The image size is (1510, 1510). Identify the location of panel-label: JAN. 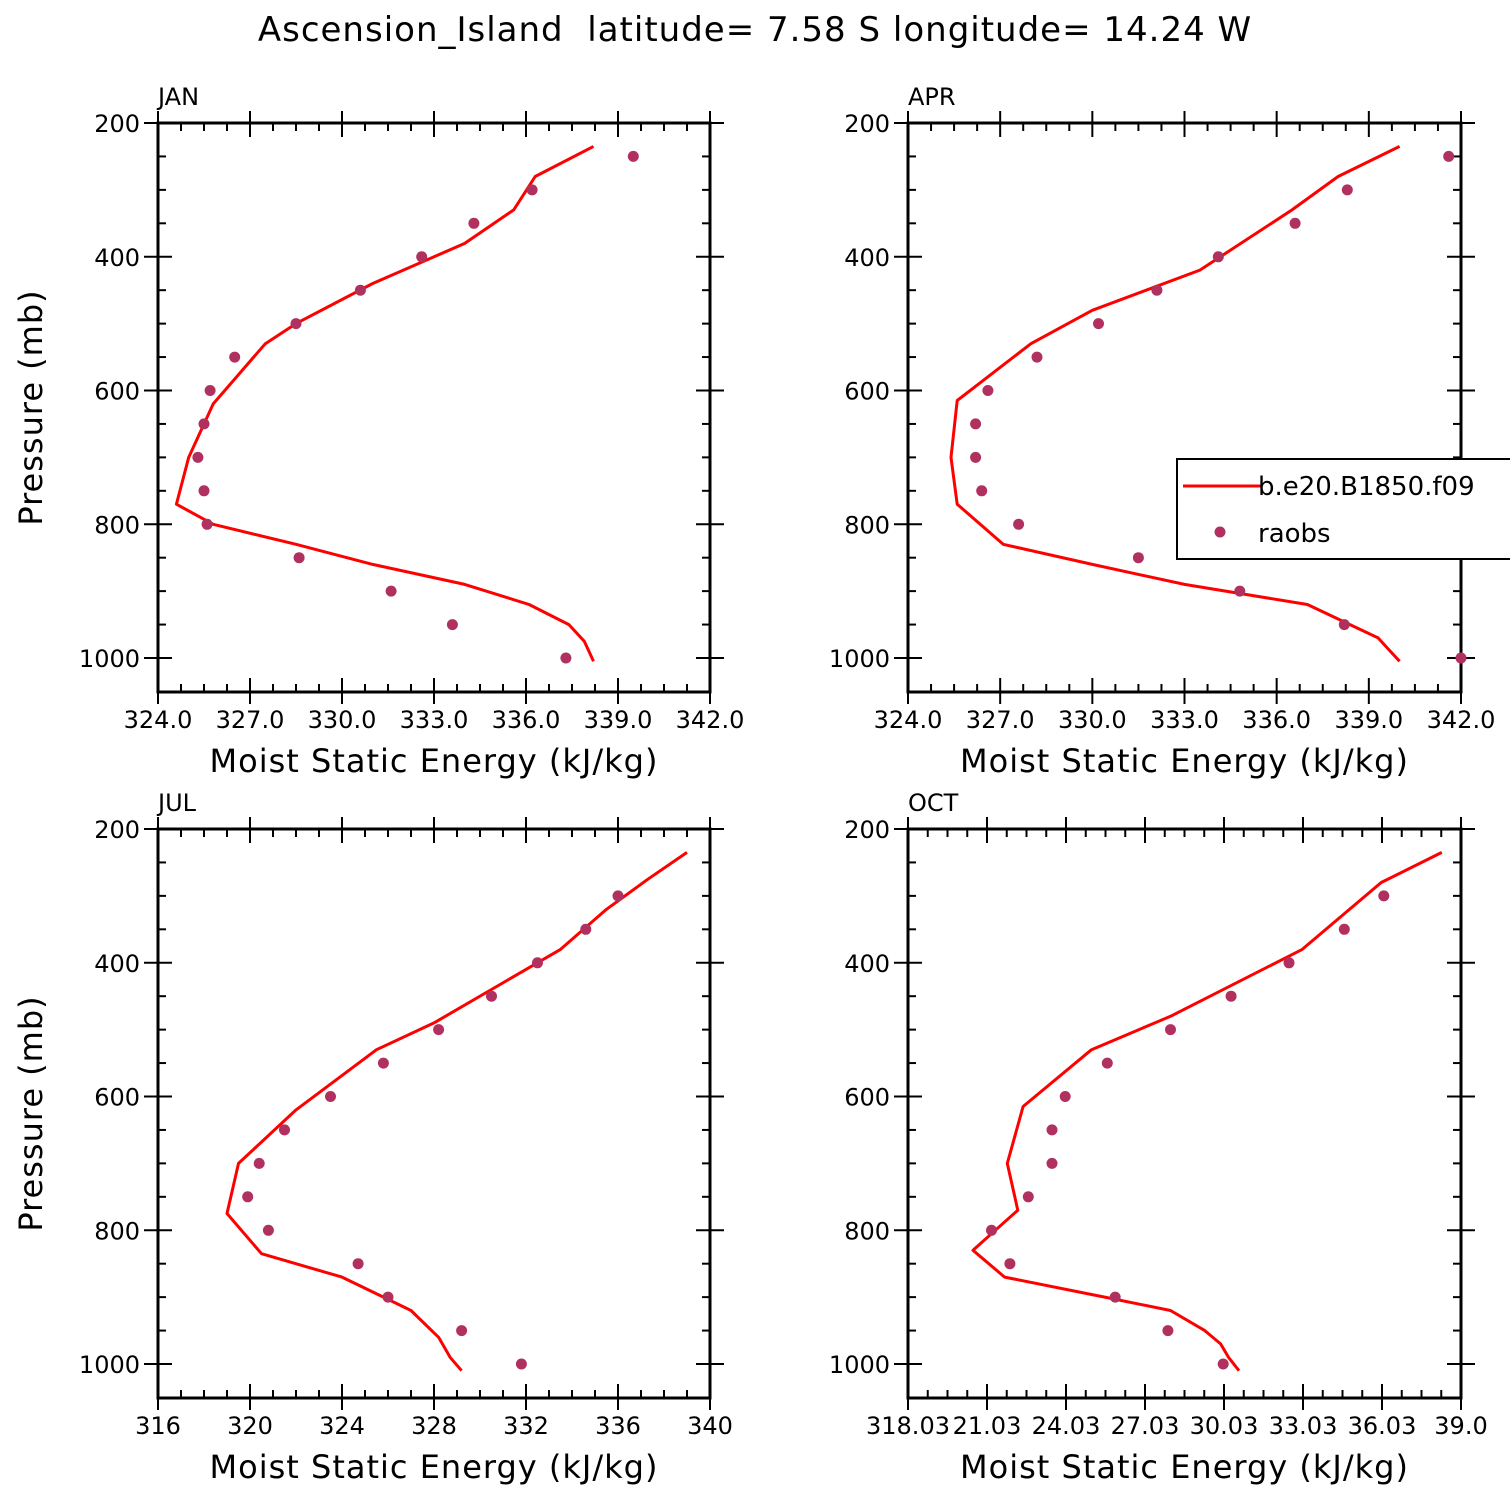
(177, 97).